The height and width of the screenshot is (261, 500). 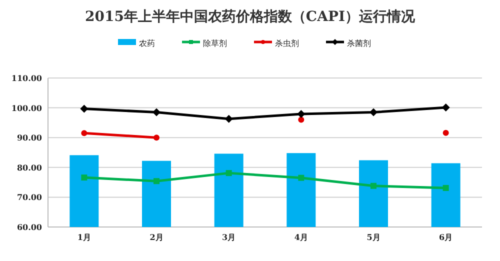 What do you see at coordinates (373, 237) in the screenshot?
I see `x-tick-label: 5月` at bounding box center [373, 237].